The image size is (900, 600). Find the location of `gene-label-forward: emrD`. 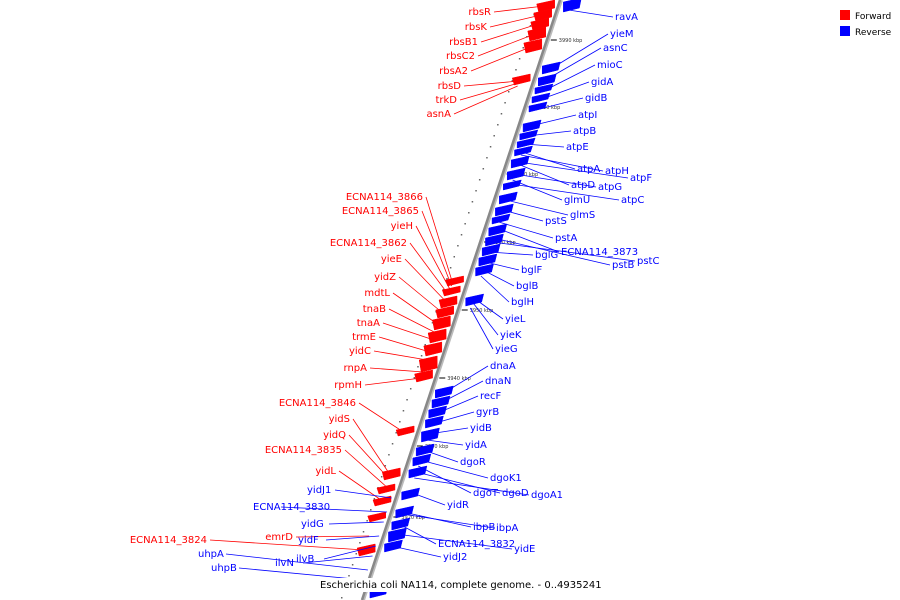

gene-label-forward: emrD is located at coordinates (279, 537).